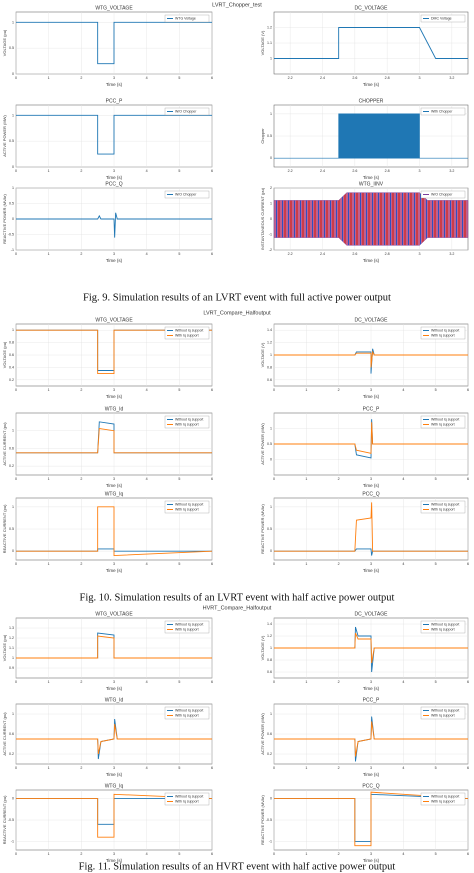  Describe the element at coordinates (269, 754) in the screenshot. I see `y-tick-label: 0.2` at that location.